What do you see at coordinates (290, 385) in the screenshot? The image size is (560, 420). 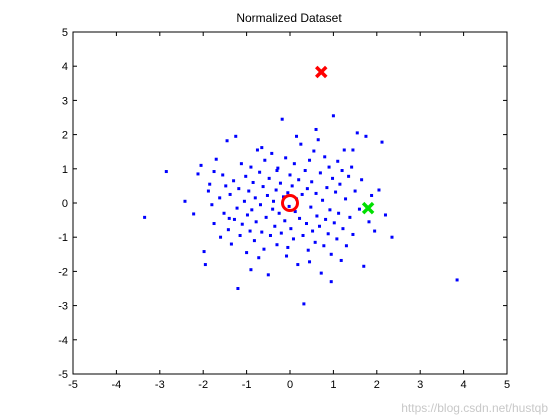 I see `x-tick-label: 0` at bounding box center [290, 385].